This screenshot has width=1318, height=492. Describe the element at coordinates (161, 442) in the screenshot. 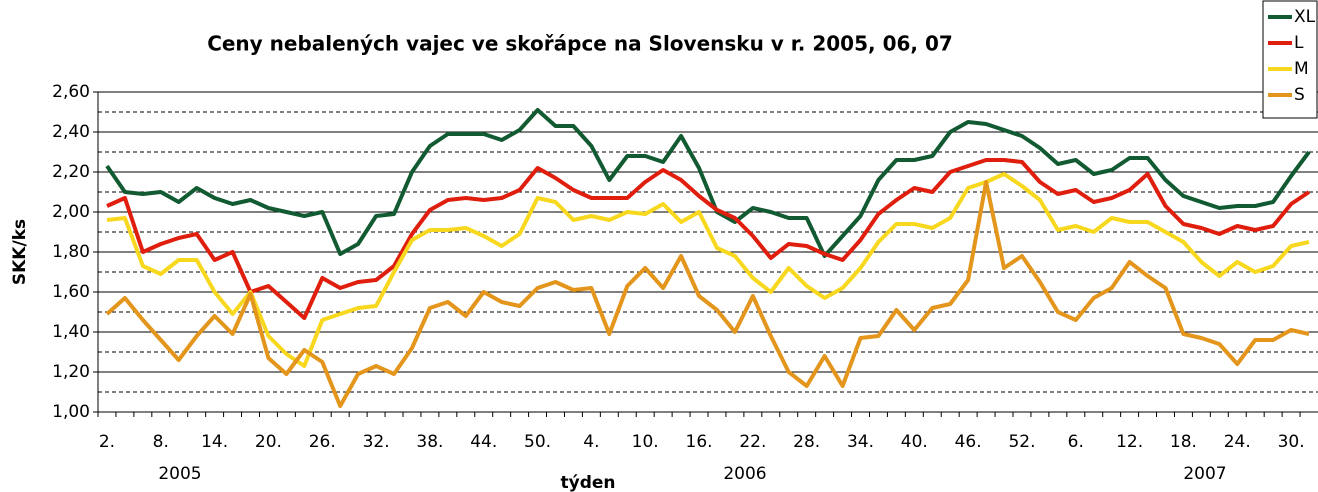

I see `x-tick-label: 8.` at that location.